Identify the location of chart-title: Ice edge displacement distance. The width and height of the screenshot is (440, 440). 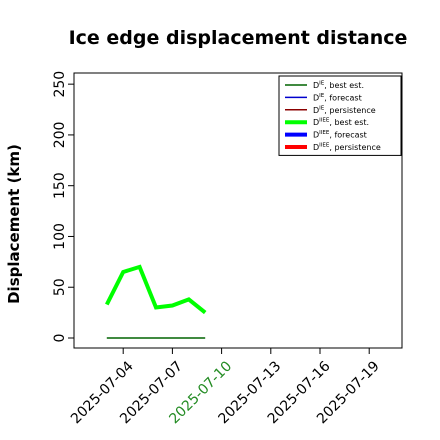
(238, 38).